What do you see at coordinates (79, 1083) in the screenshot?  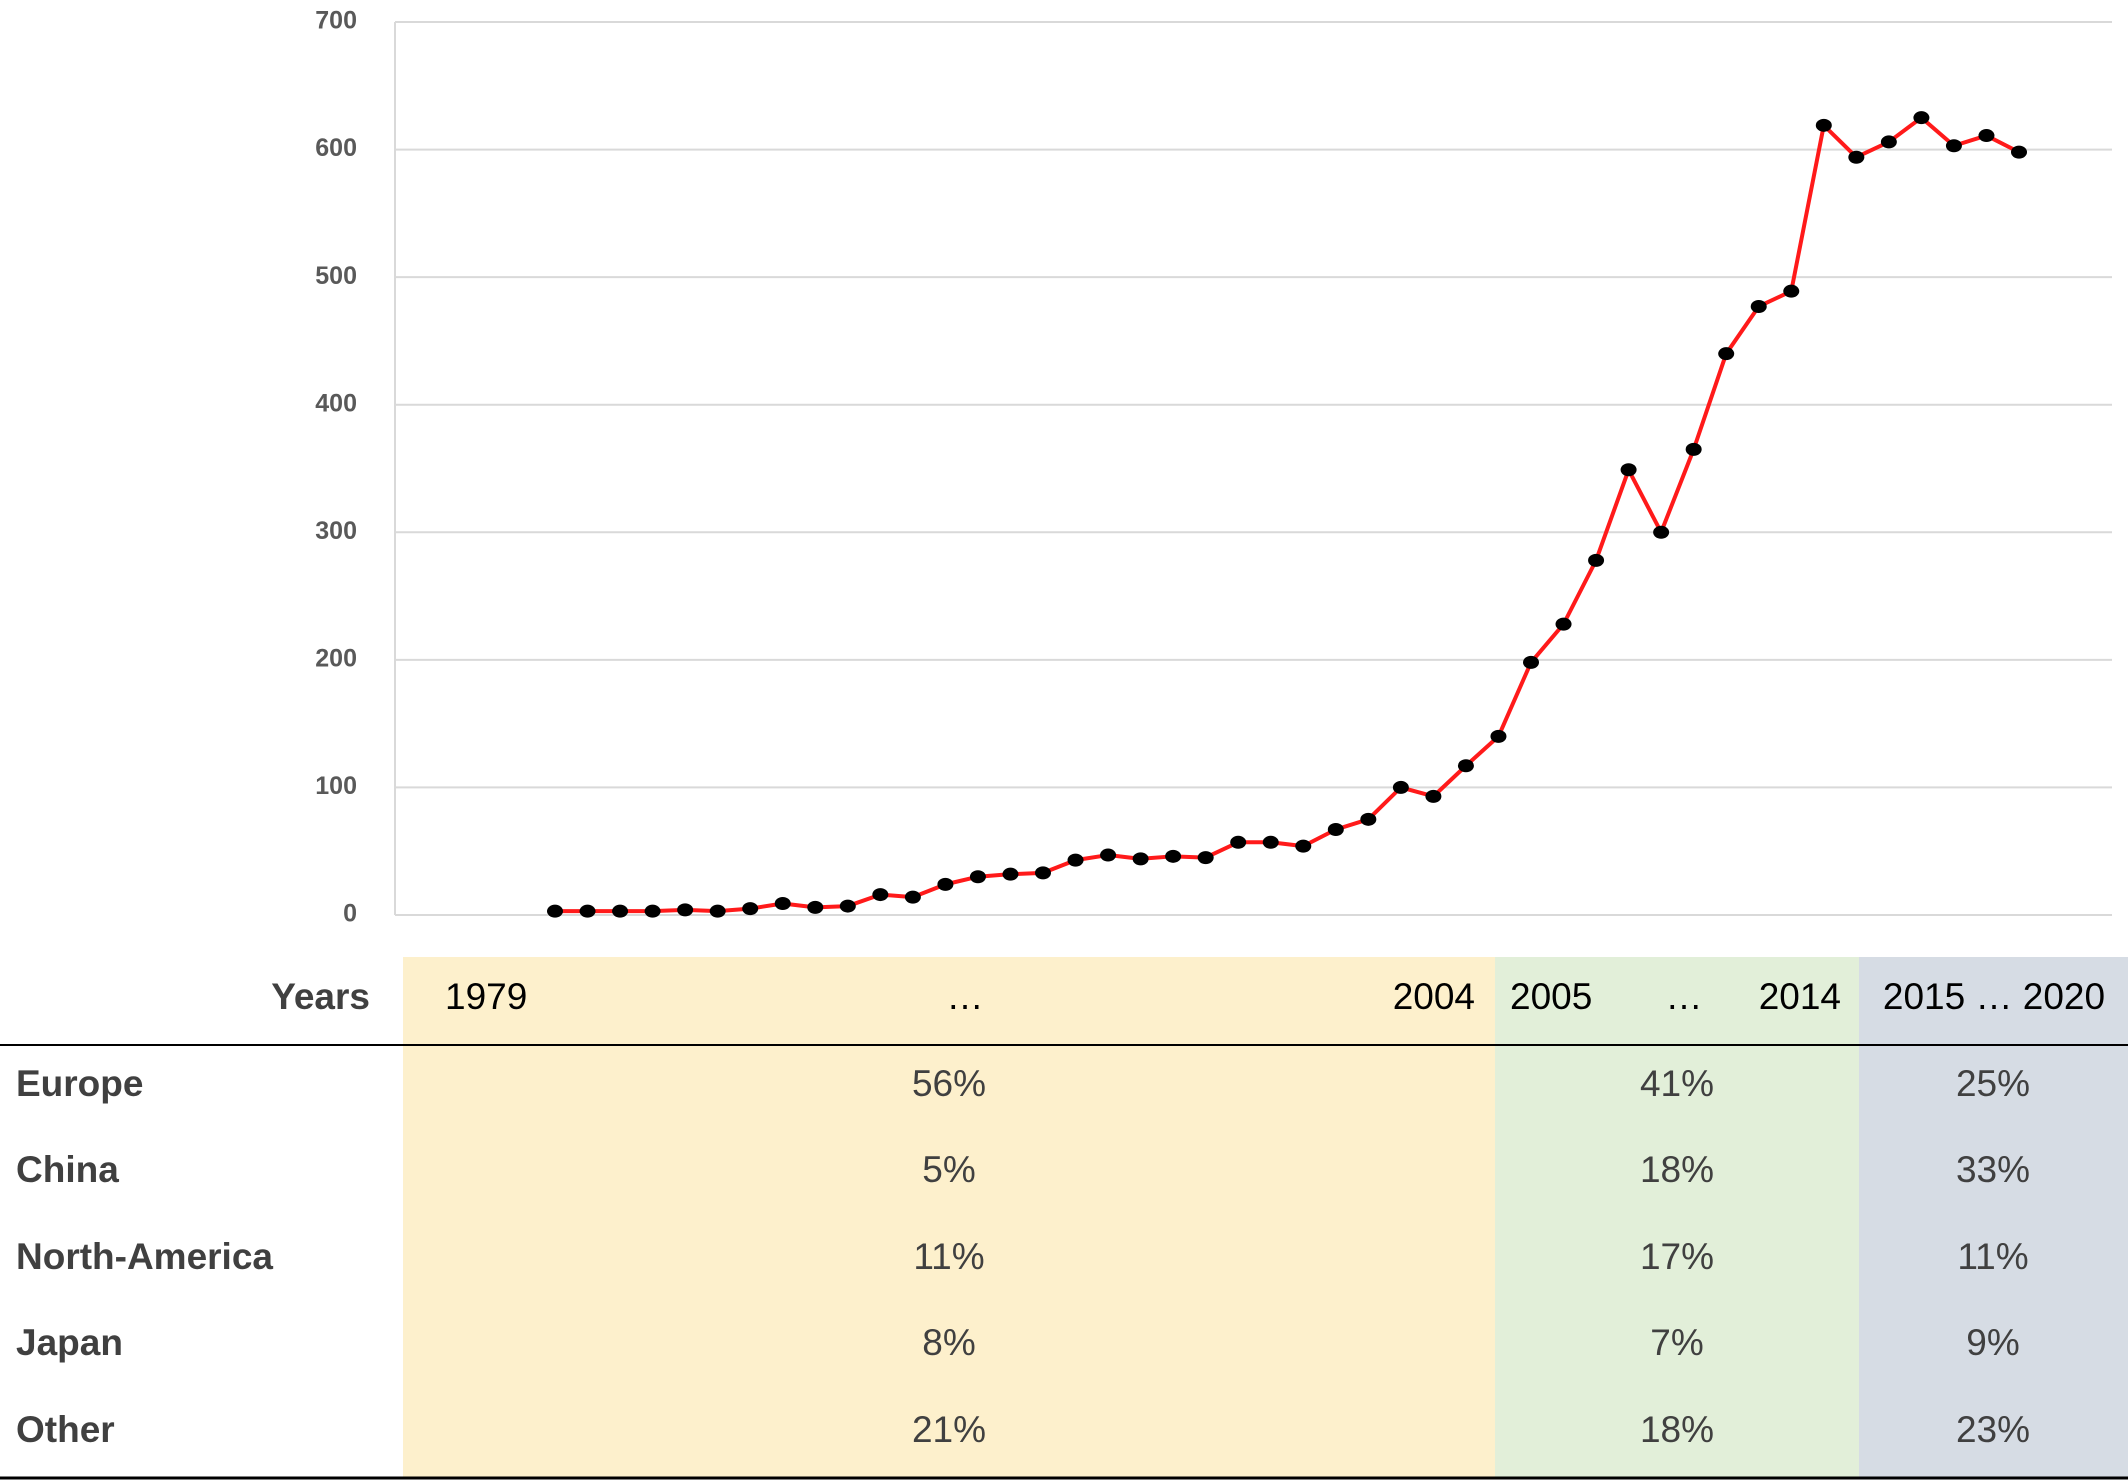 I see `row-label: Europe` at bounding box center [79, 1083].